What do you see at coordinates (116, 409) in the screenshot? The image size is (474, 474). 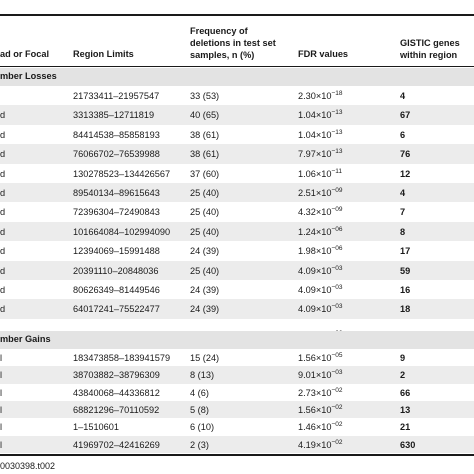 I see `cell-region-limits: 68821296–70110592` at bounding box center [116, 409].